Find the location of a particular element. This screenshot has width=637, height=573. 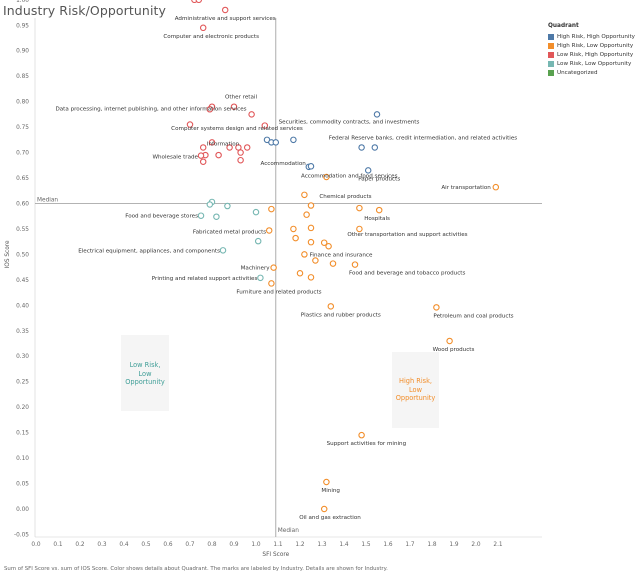

y-tick-label: 0.15 is located at coordinates (22, 434).